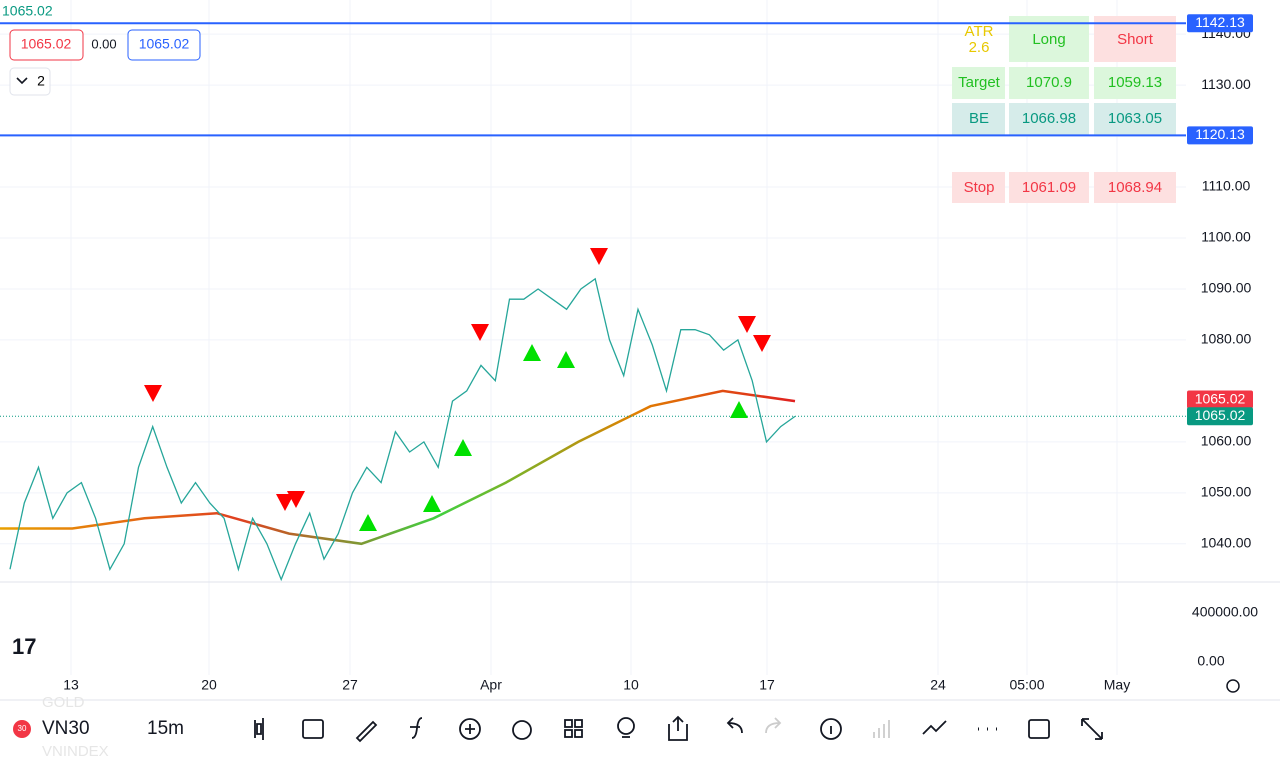  What do you see at coordinates (1225, 612) in the screenshot?
I see `volume-tick: 400000.00` at bounding box center [1225, 612].